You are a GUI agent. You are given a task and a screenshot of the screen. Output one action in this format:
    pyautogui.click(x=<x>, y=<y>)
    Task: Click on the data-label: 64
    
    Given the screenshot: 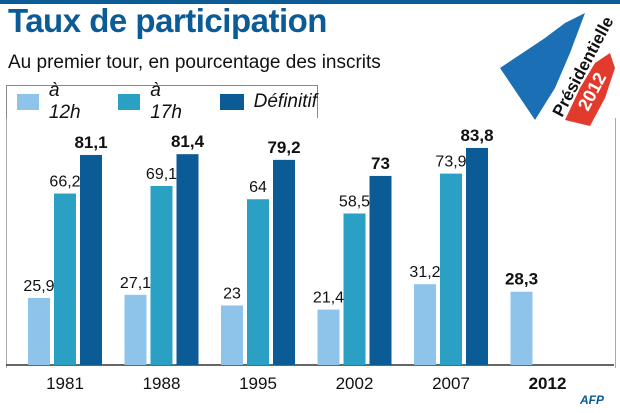 What is the action you would take?
    pyautogui.click(x=258, y=187)
    